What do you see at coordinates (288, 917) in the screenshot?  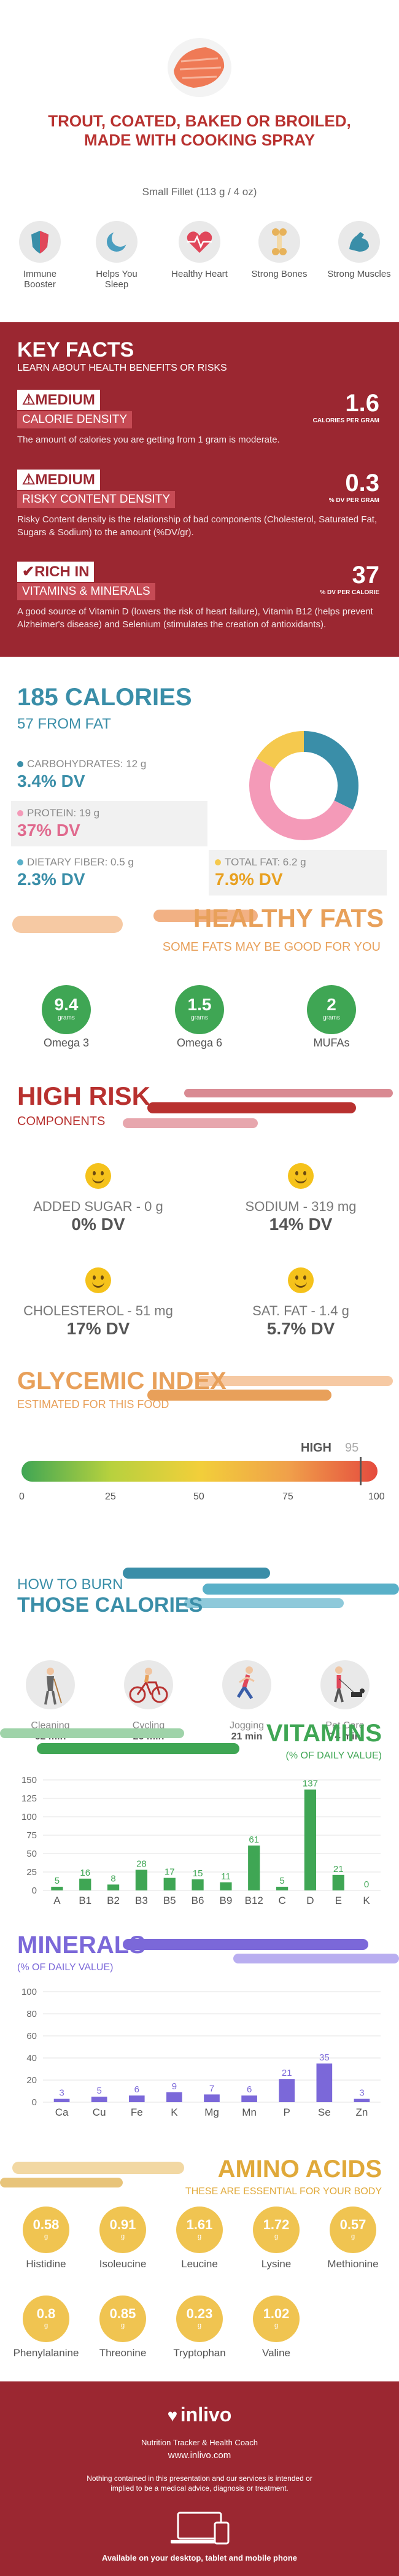 I see `healthy-fats-title: HEALTHY FATS` at bounding box center [288, 917].